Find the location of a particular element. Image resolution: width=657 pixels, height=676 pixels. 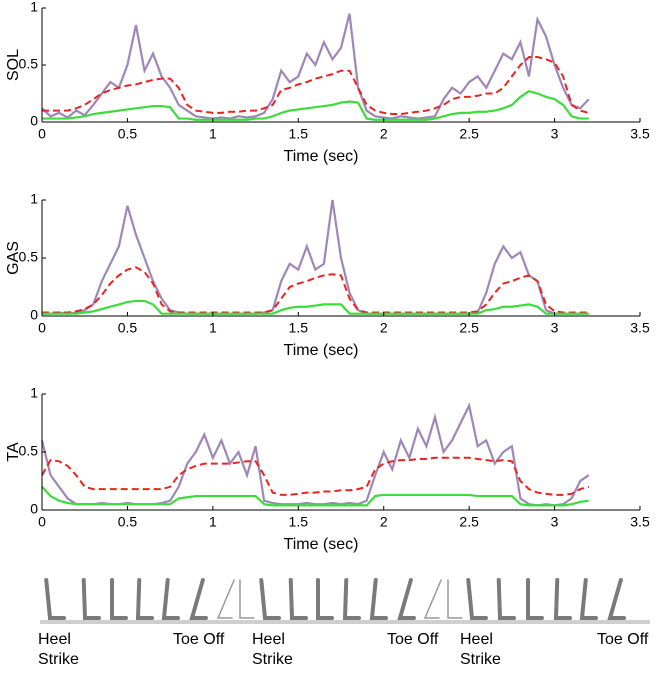

y-axis-label: TA is located at coordinates (13, 452).